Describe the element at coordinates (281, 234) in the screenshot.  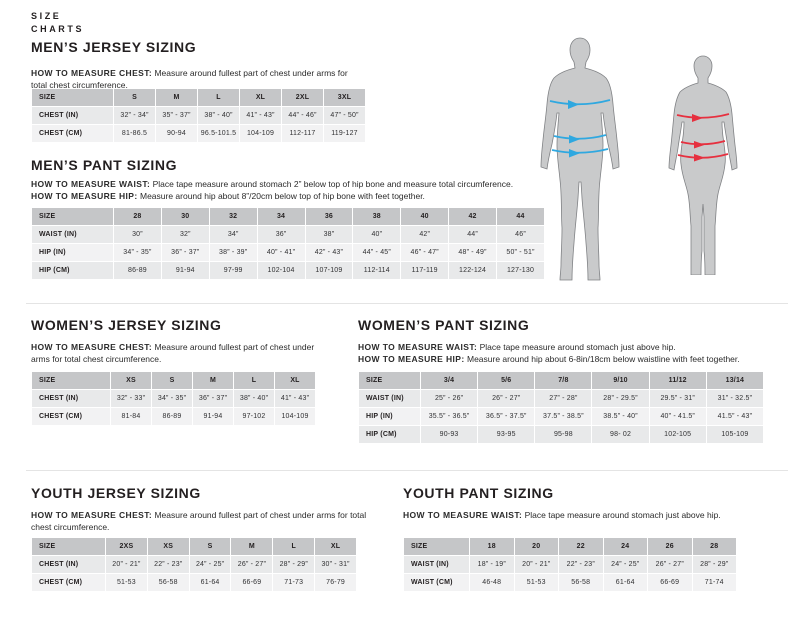
I see `cell-value: 36”` at that location.